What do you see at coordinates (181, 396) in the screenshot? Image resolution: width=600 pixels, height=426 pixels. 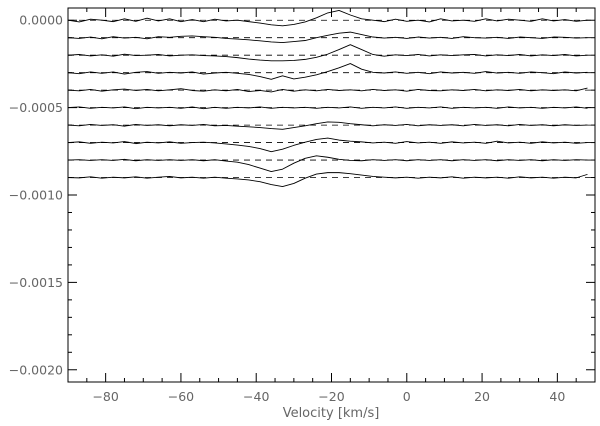 I see `x-tick-label: −60` at bounding box center [181, 396].